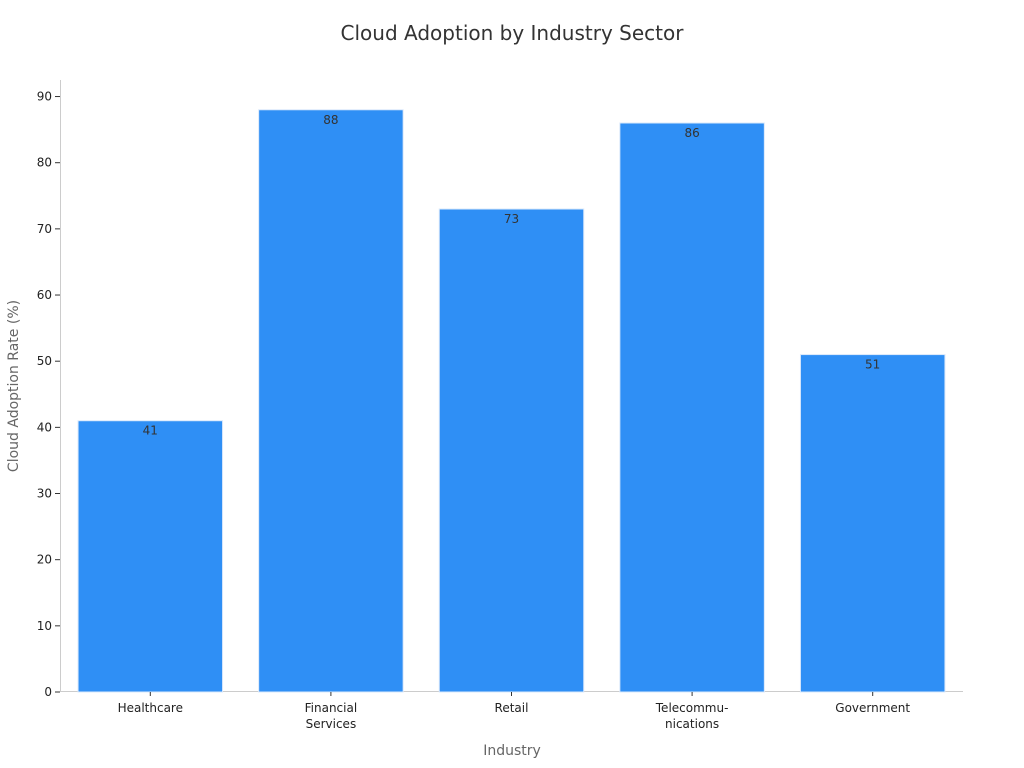 This screenshot has height=768, width=1024. Describe the element at coordinates (14, 386) in the screenshot. I see `y-axis-title: Cloud Adoption Rate (%)` at that location.